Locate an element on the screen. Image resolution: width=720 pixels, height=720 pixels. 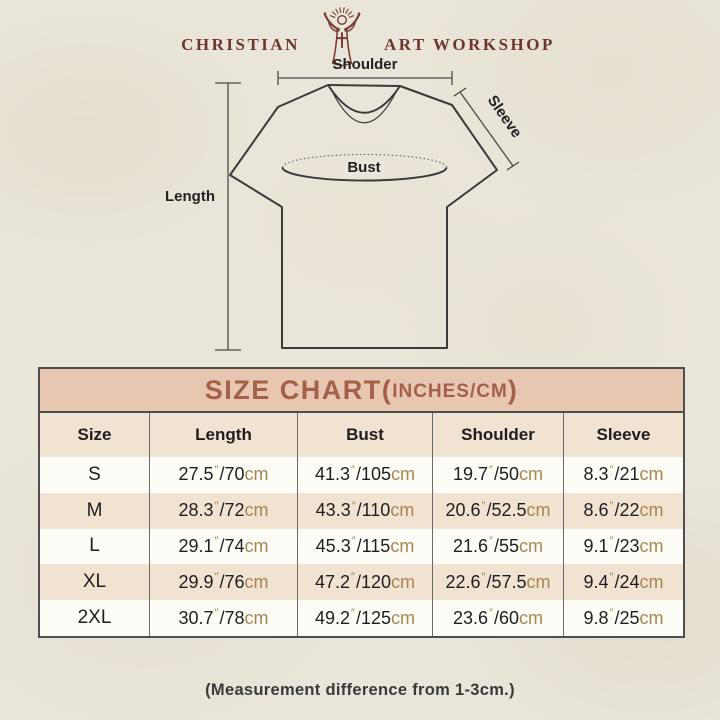
value-text: 9.8 is located at coordinates (596, 617).